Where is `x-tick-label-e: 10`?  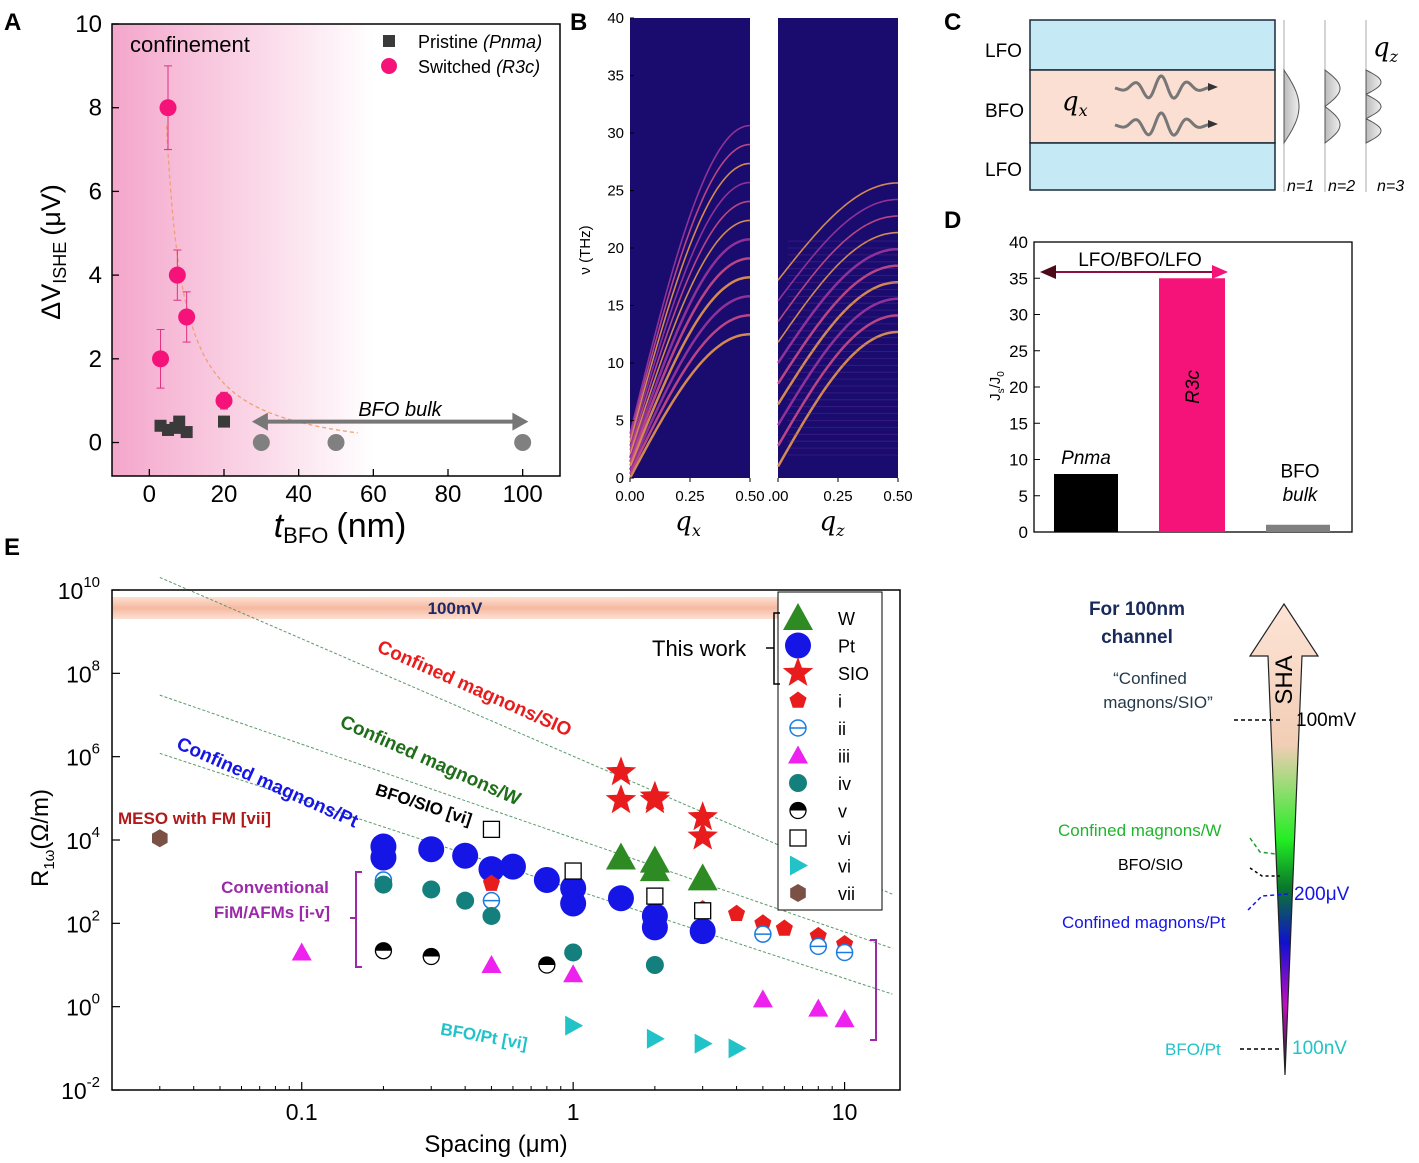
x-tick-label-e: 10 is located at coordinates (845, 1112).